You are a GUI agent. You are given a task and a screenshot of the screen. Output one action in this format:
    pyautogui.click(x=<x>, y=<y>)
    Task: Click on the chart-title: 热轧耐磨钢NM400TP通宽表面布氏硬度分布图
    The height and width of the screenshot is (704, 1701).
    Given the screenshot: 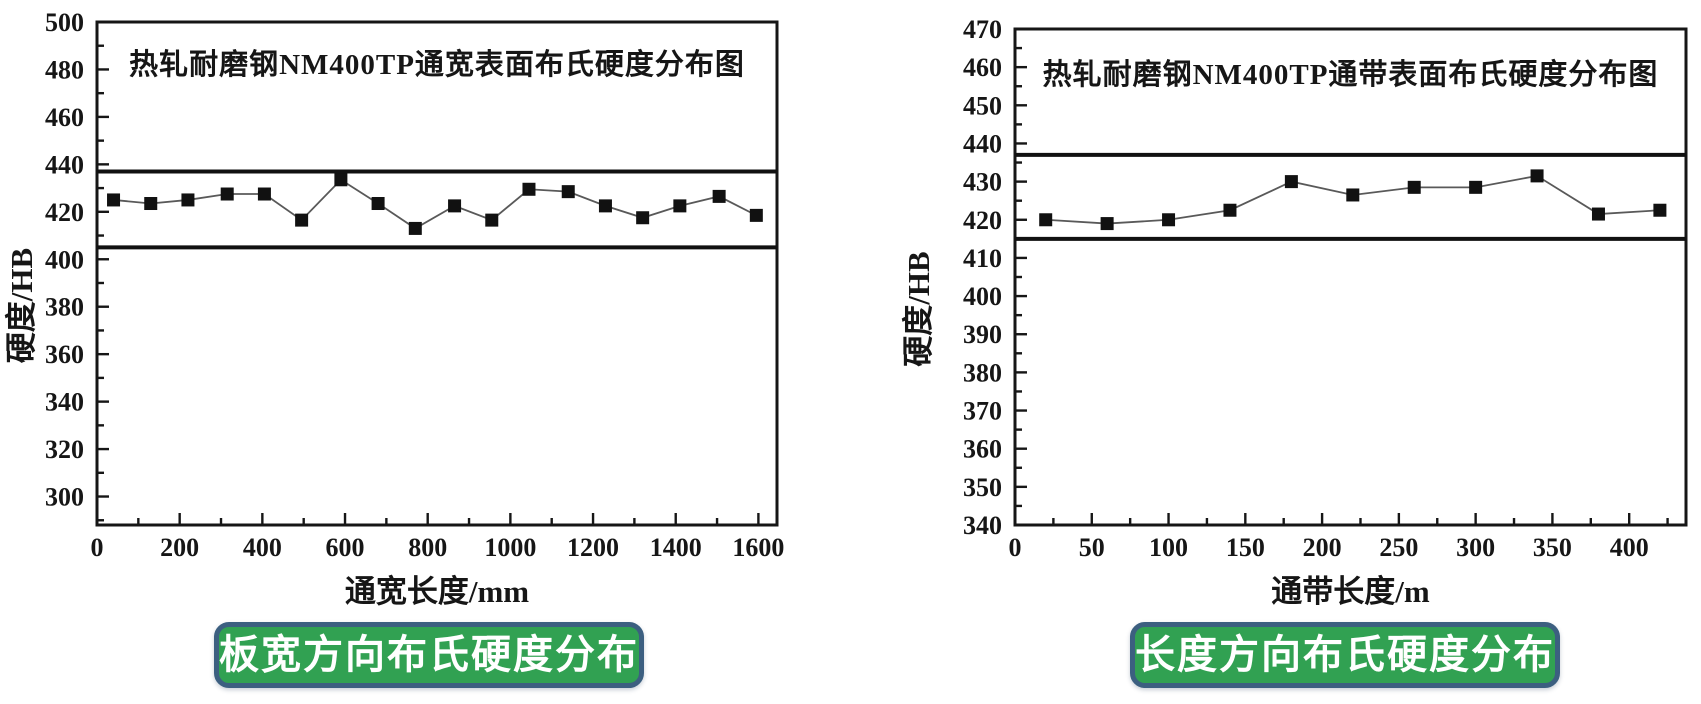 What is the action you would take?
    pyautogui.click(x=437, y=64)
    